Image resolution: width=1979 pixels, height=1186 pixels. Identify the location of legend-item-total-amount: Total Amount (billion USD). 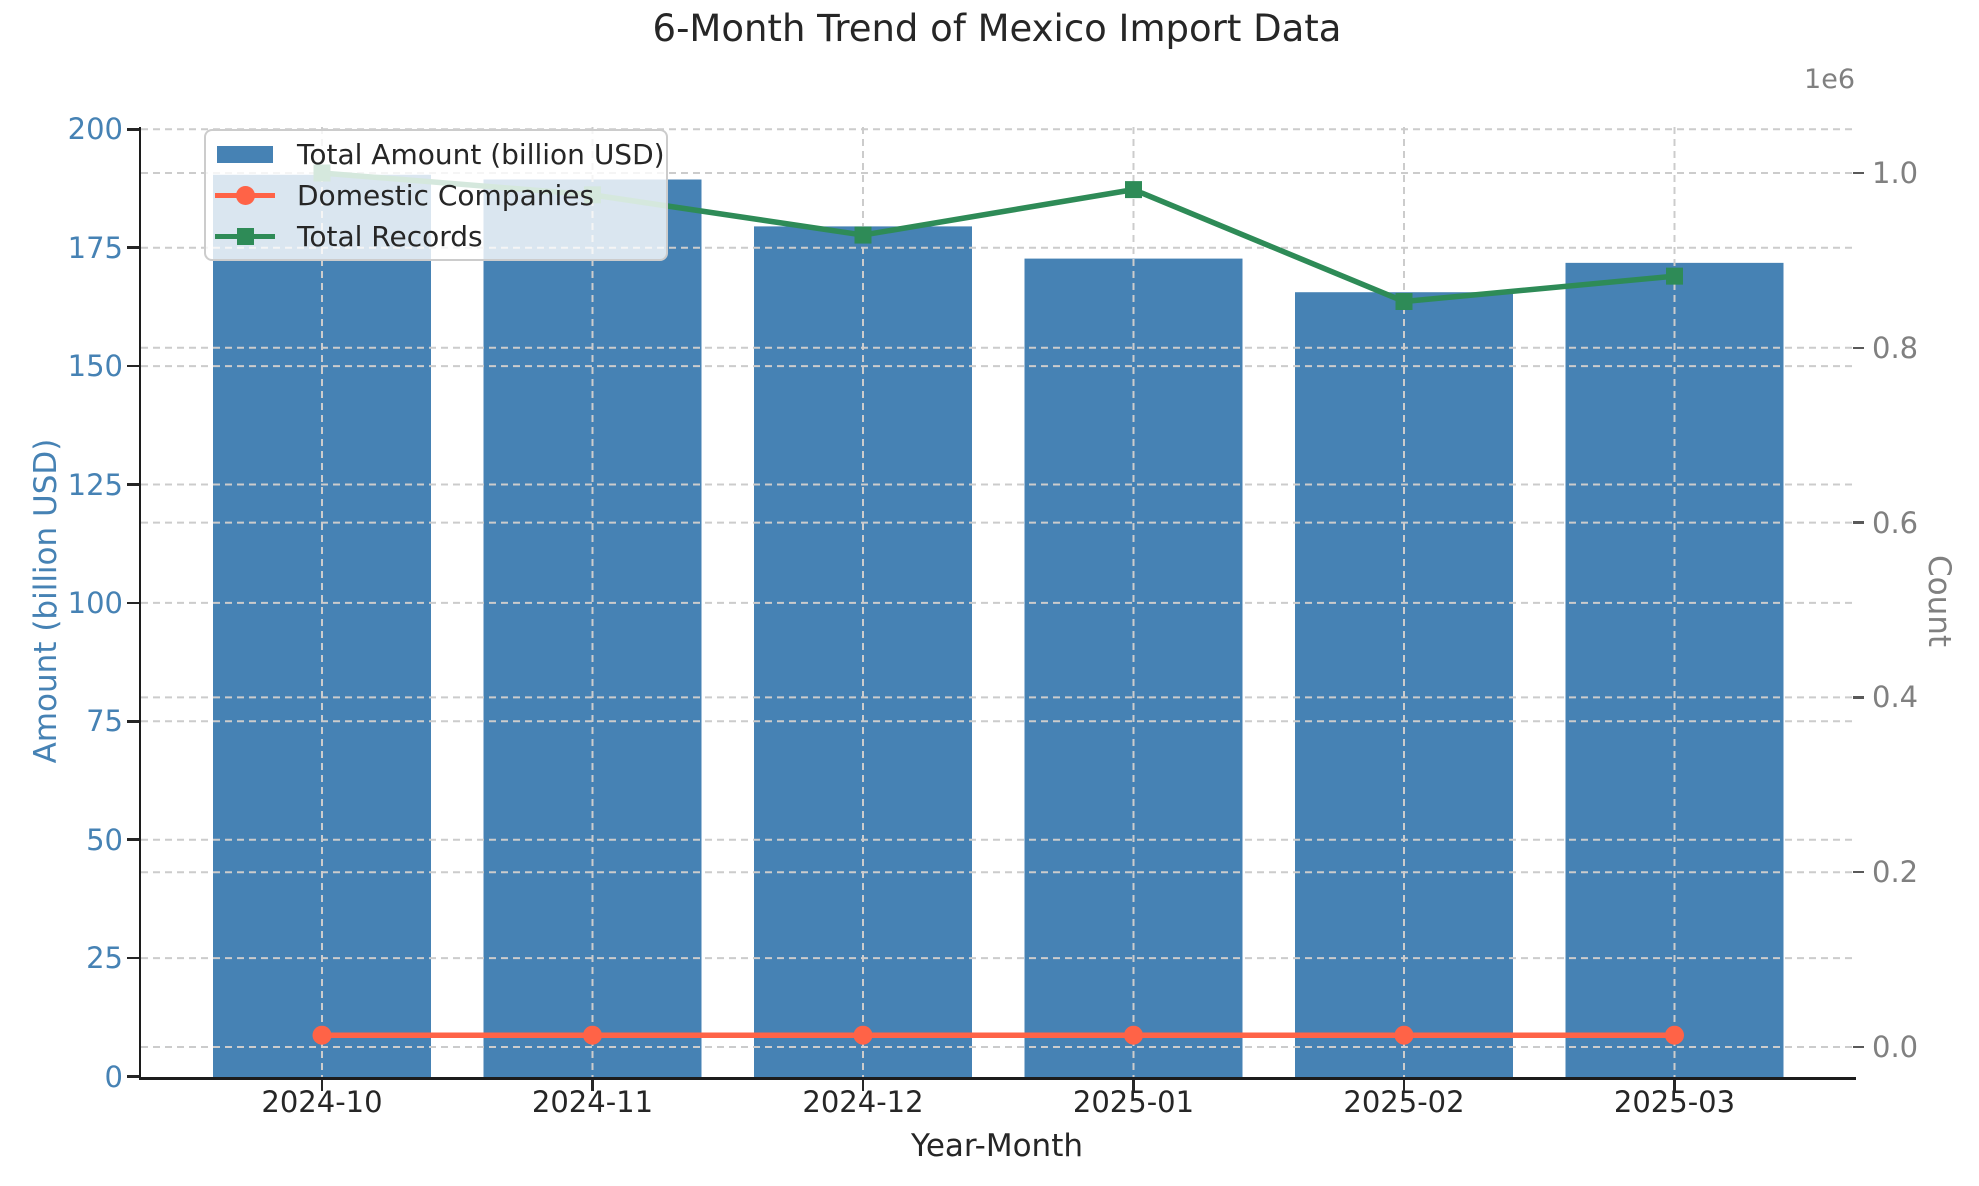
(440, 154).